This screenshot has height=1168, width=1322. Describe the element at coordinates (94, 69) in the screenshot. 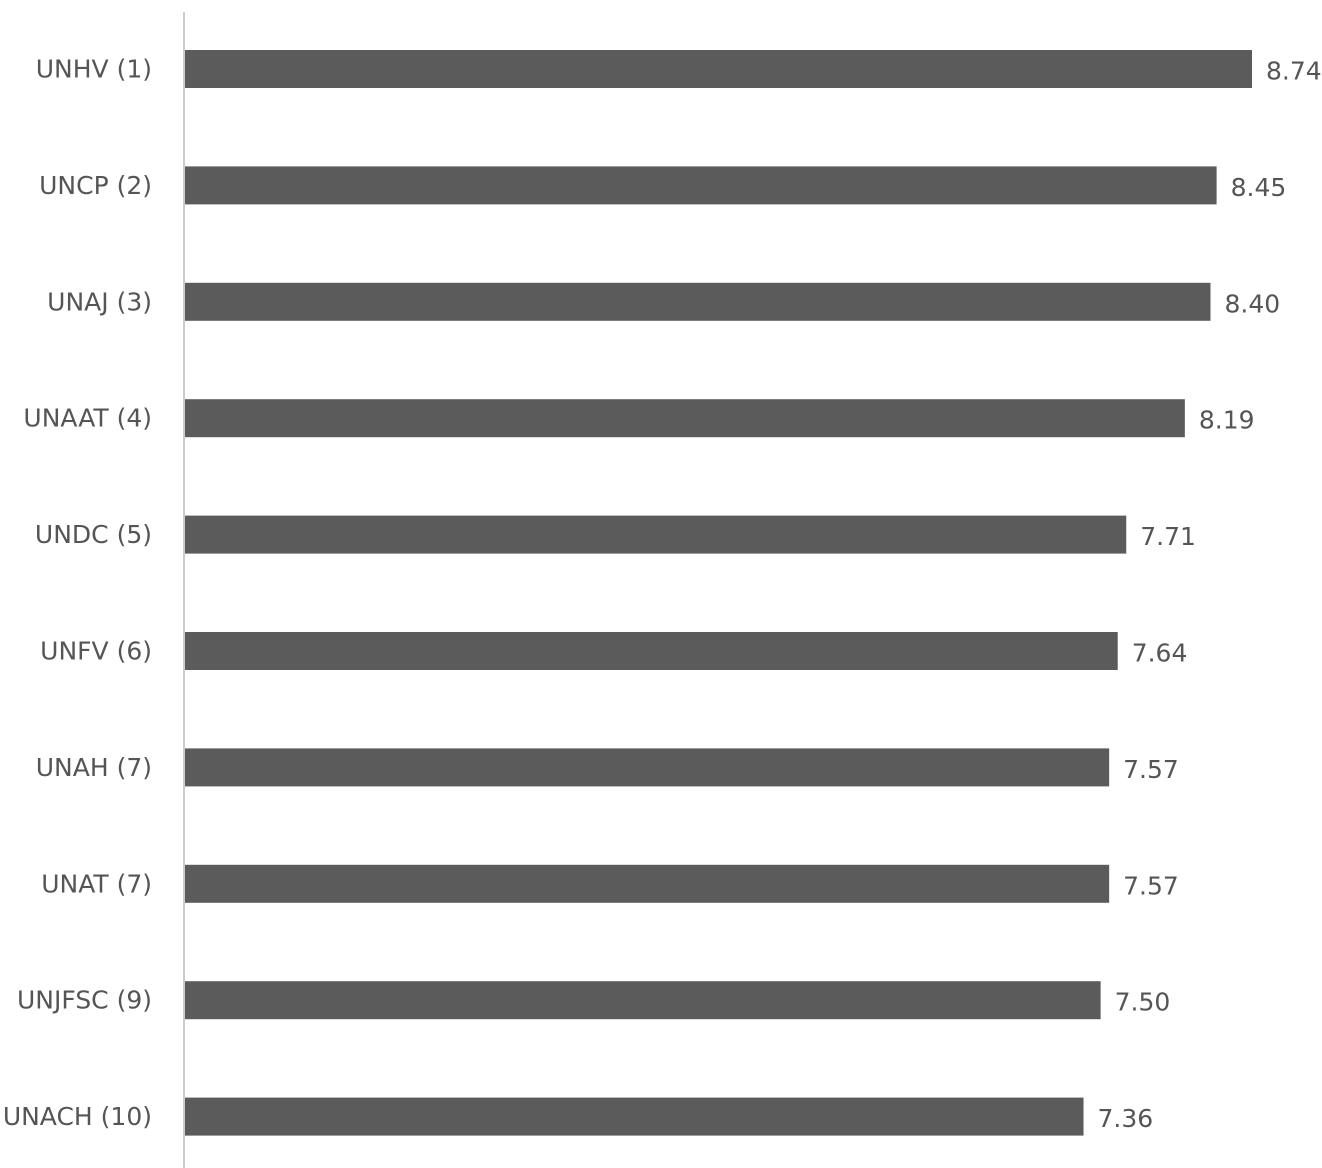

I see `category-label: UNHV (1)` at that location.